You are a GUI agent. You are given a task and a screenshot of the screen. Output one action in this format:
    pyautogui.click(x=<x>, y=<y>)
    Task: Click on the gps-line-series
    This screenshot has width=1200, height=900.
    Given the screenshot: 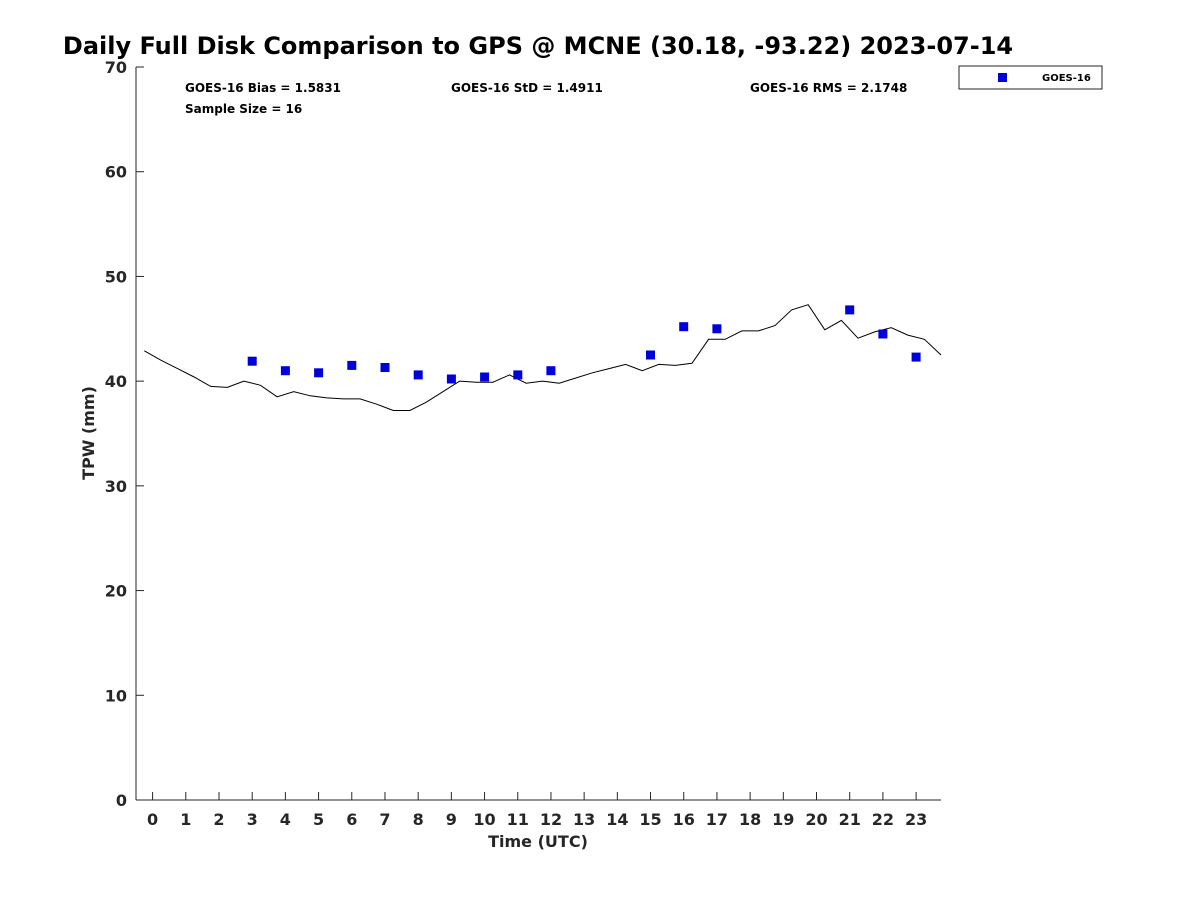 What is the action you would take?
    pyautogui.click(x=543, y=357)
    